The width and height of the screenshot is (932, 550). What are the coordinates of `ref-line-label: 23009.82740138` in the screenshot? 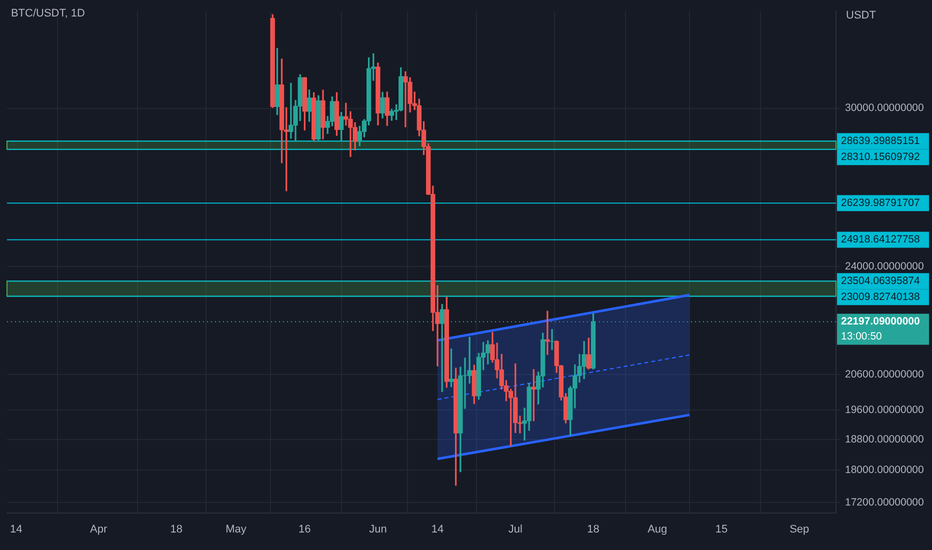 It's located at (880, 297).